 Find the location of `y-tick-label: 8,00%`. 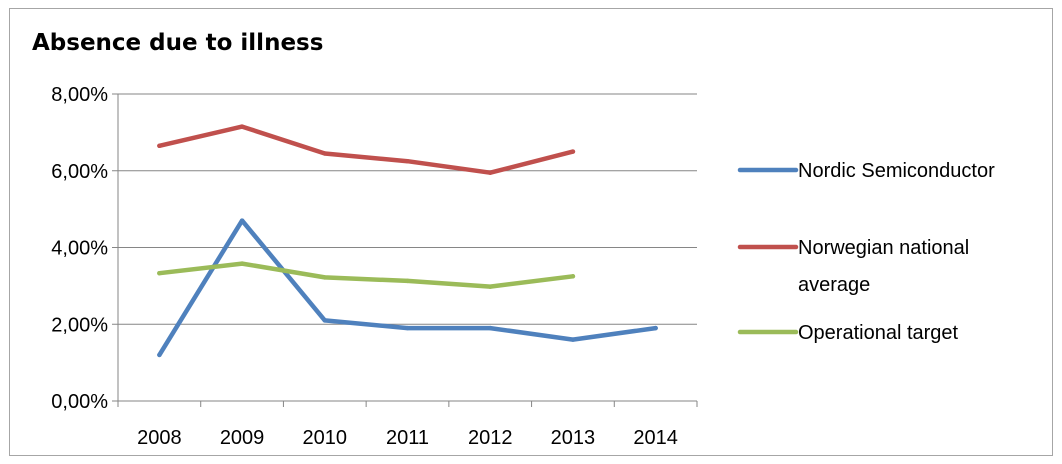

y-tick-label: 8,00% is located at coordinates (79, 95).